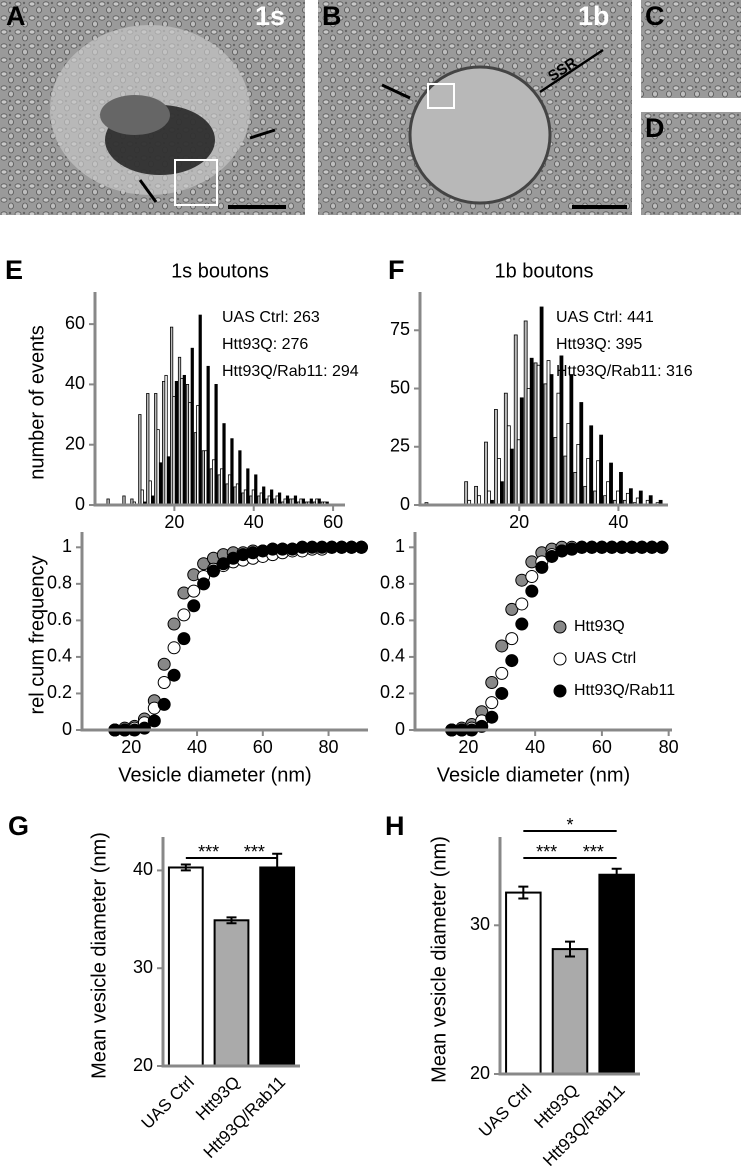  I want to click on y-tick-label: 1, so click(400, 546).